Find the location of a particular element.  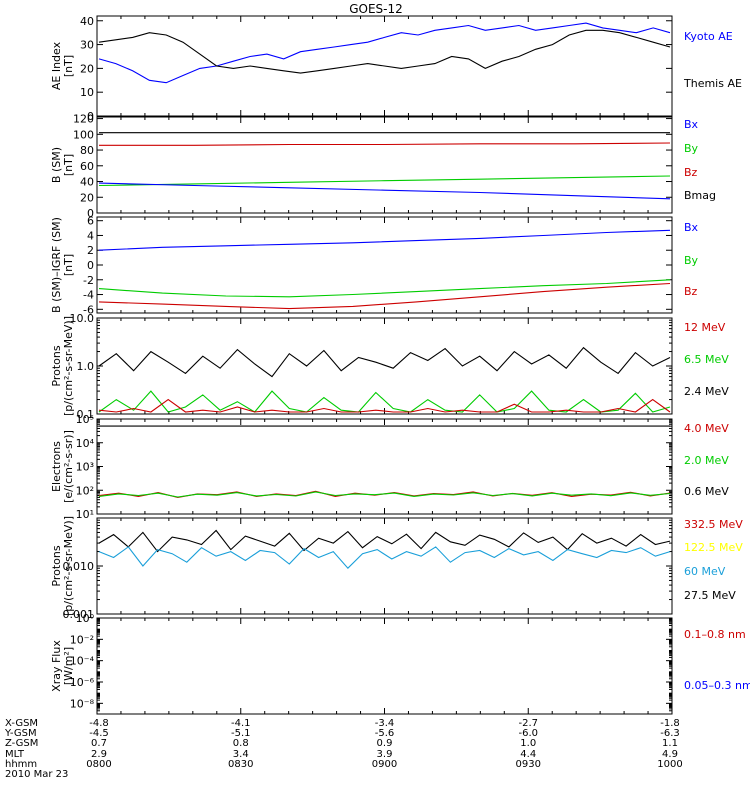

y-tick-label: 120 is located at coordinates (83, 119).